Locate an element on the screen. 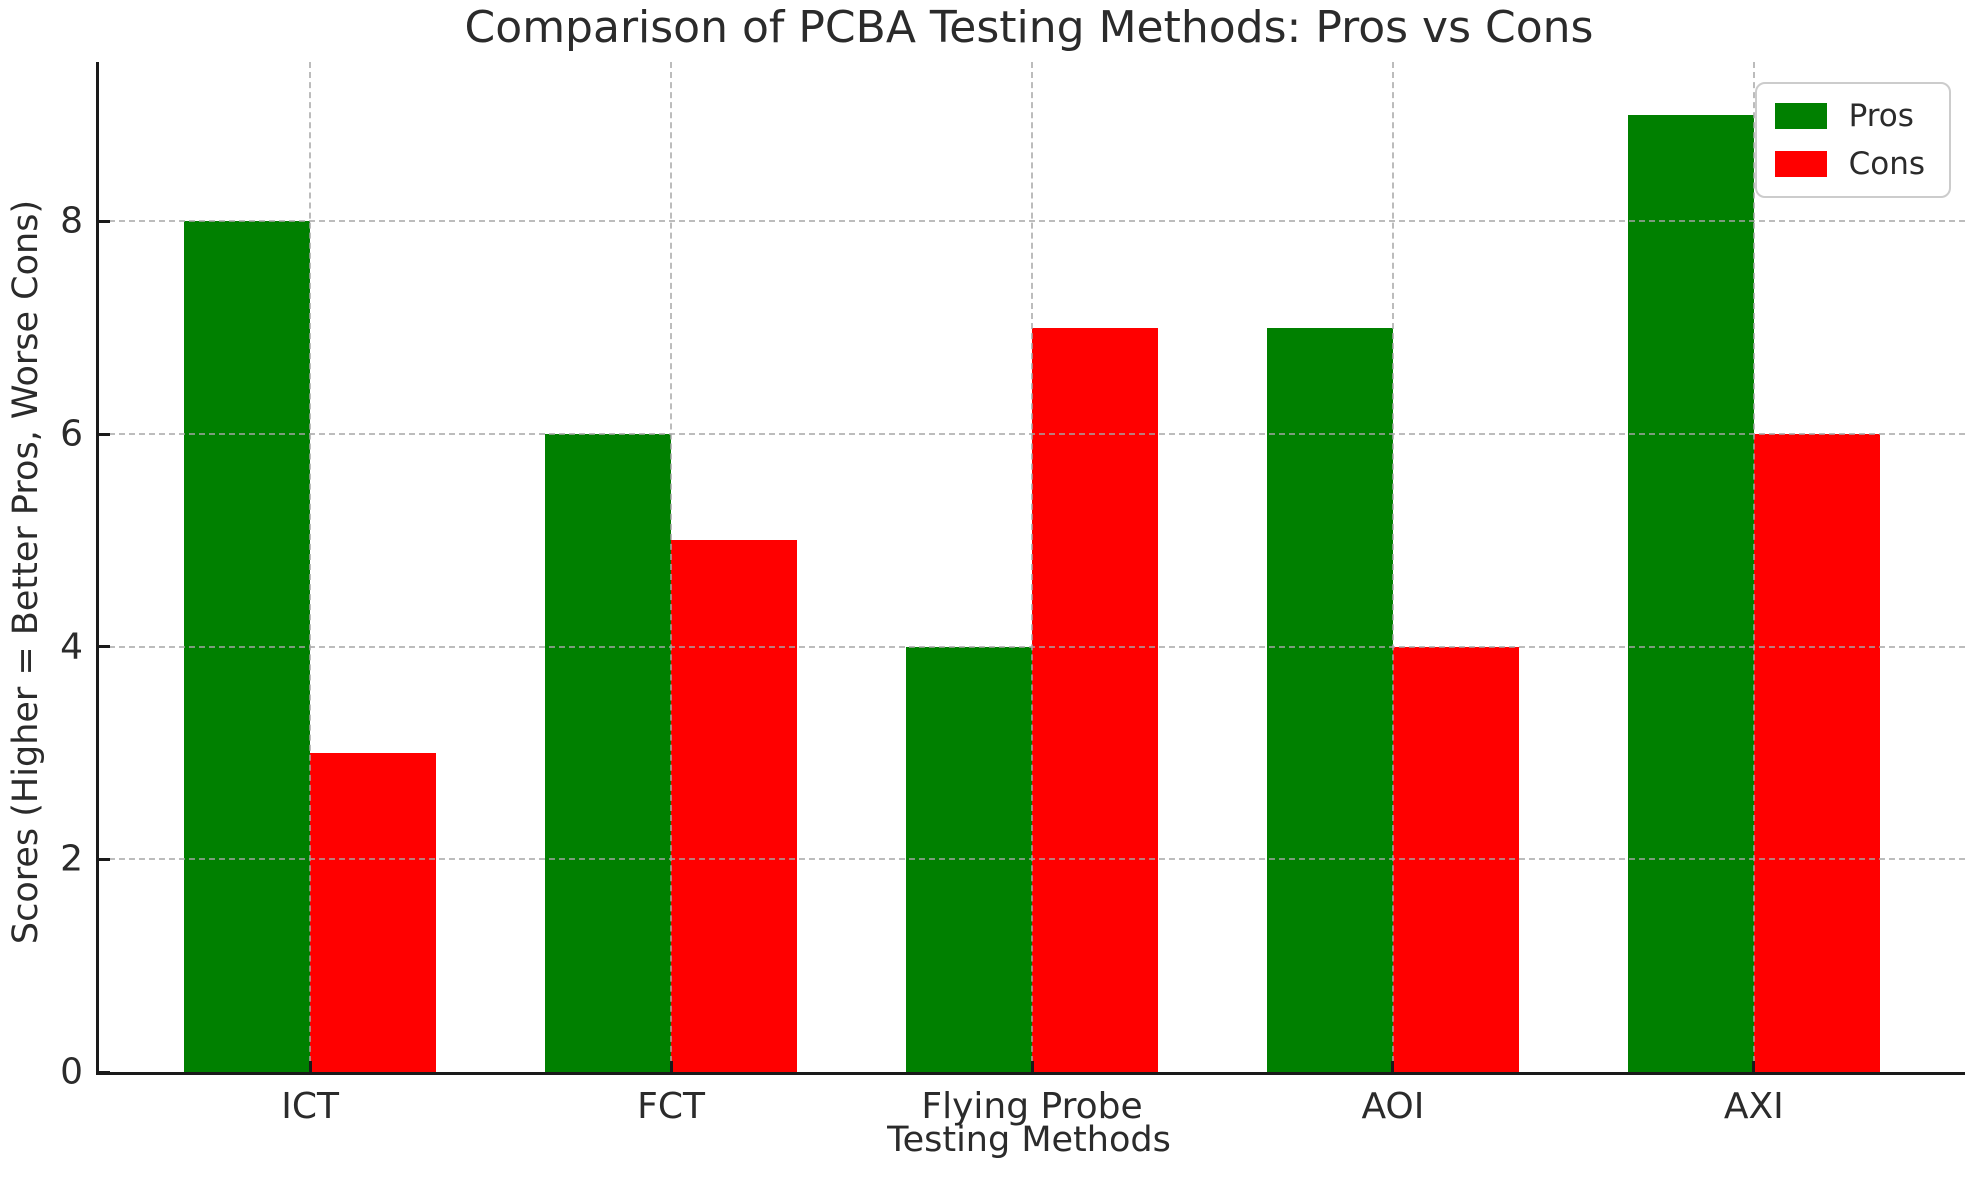 The height and width of the screenshot is (1180, 1979). x-tick-label-aoi: AOI is located at coordinates (1393, 1106).